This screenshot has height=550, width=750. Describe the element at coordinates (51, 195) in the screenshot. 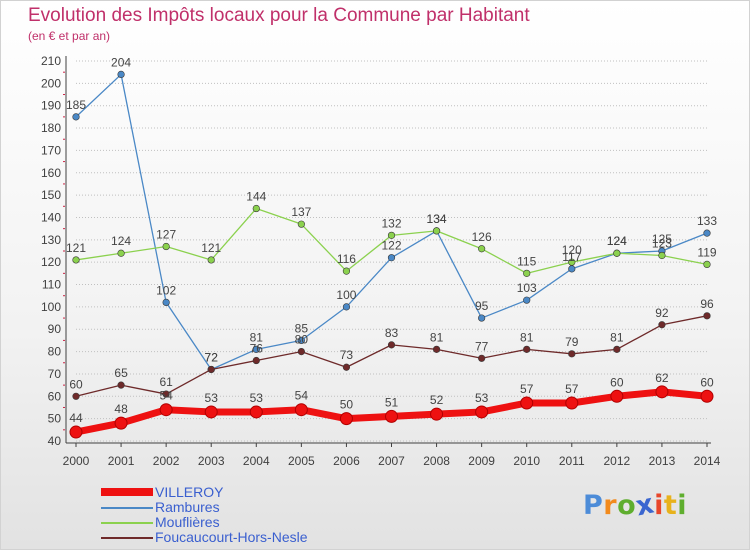

I see `y-tick-label: 150` at that location.